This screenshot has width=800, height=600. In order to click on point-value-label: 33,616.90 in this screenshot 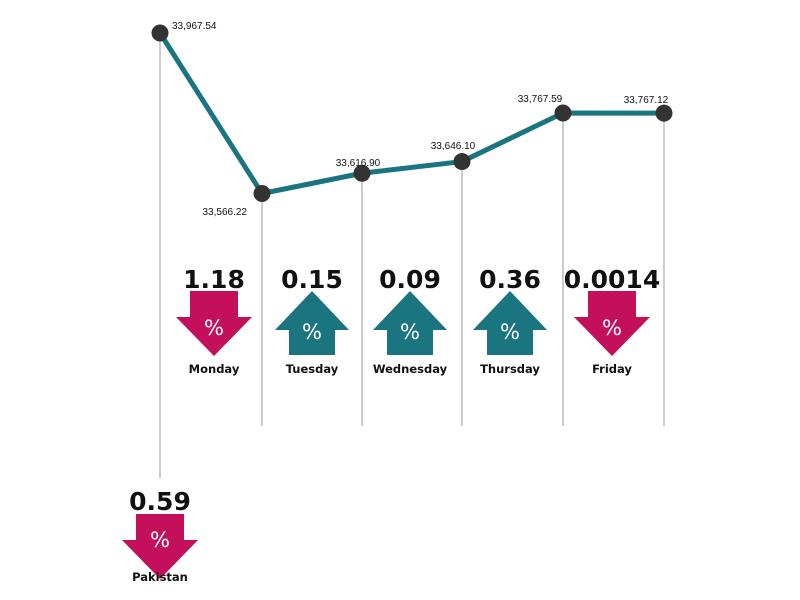, I will do `click(358, 163)`.